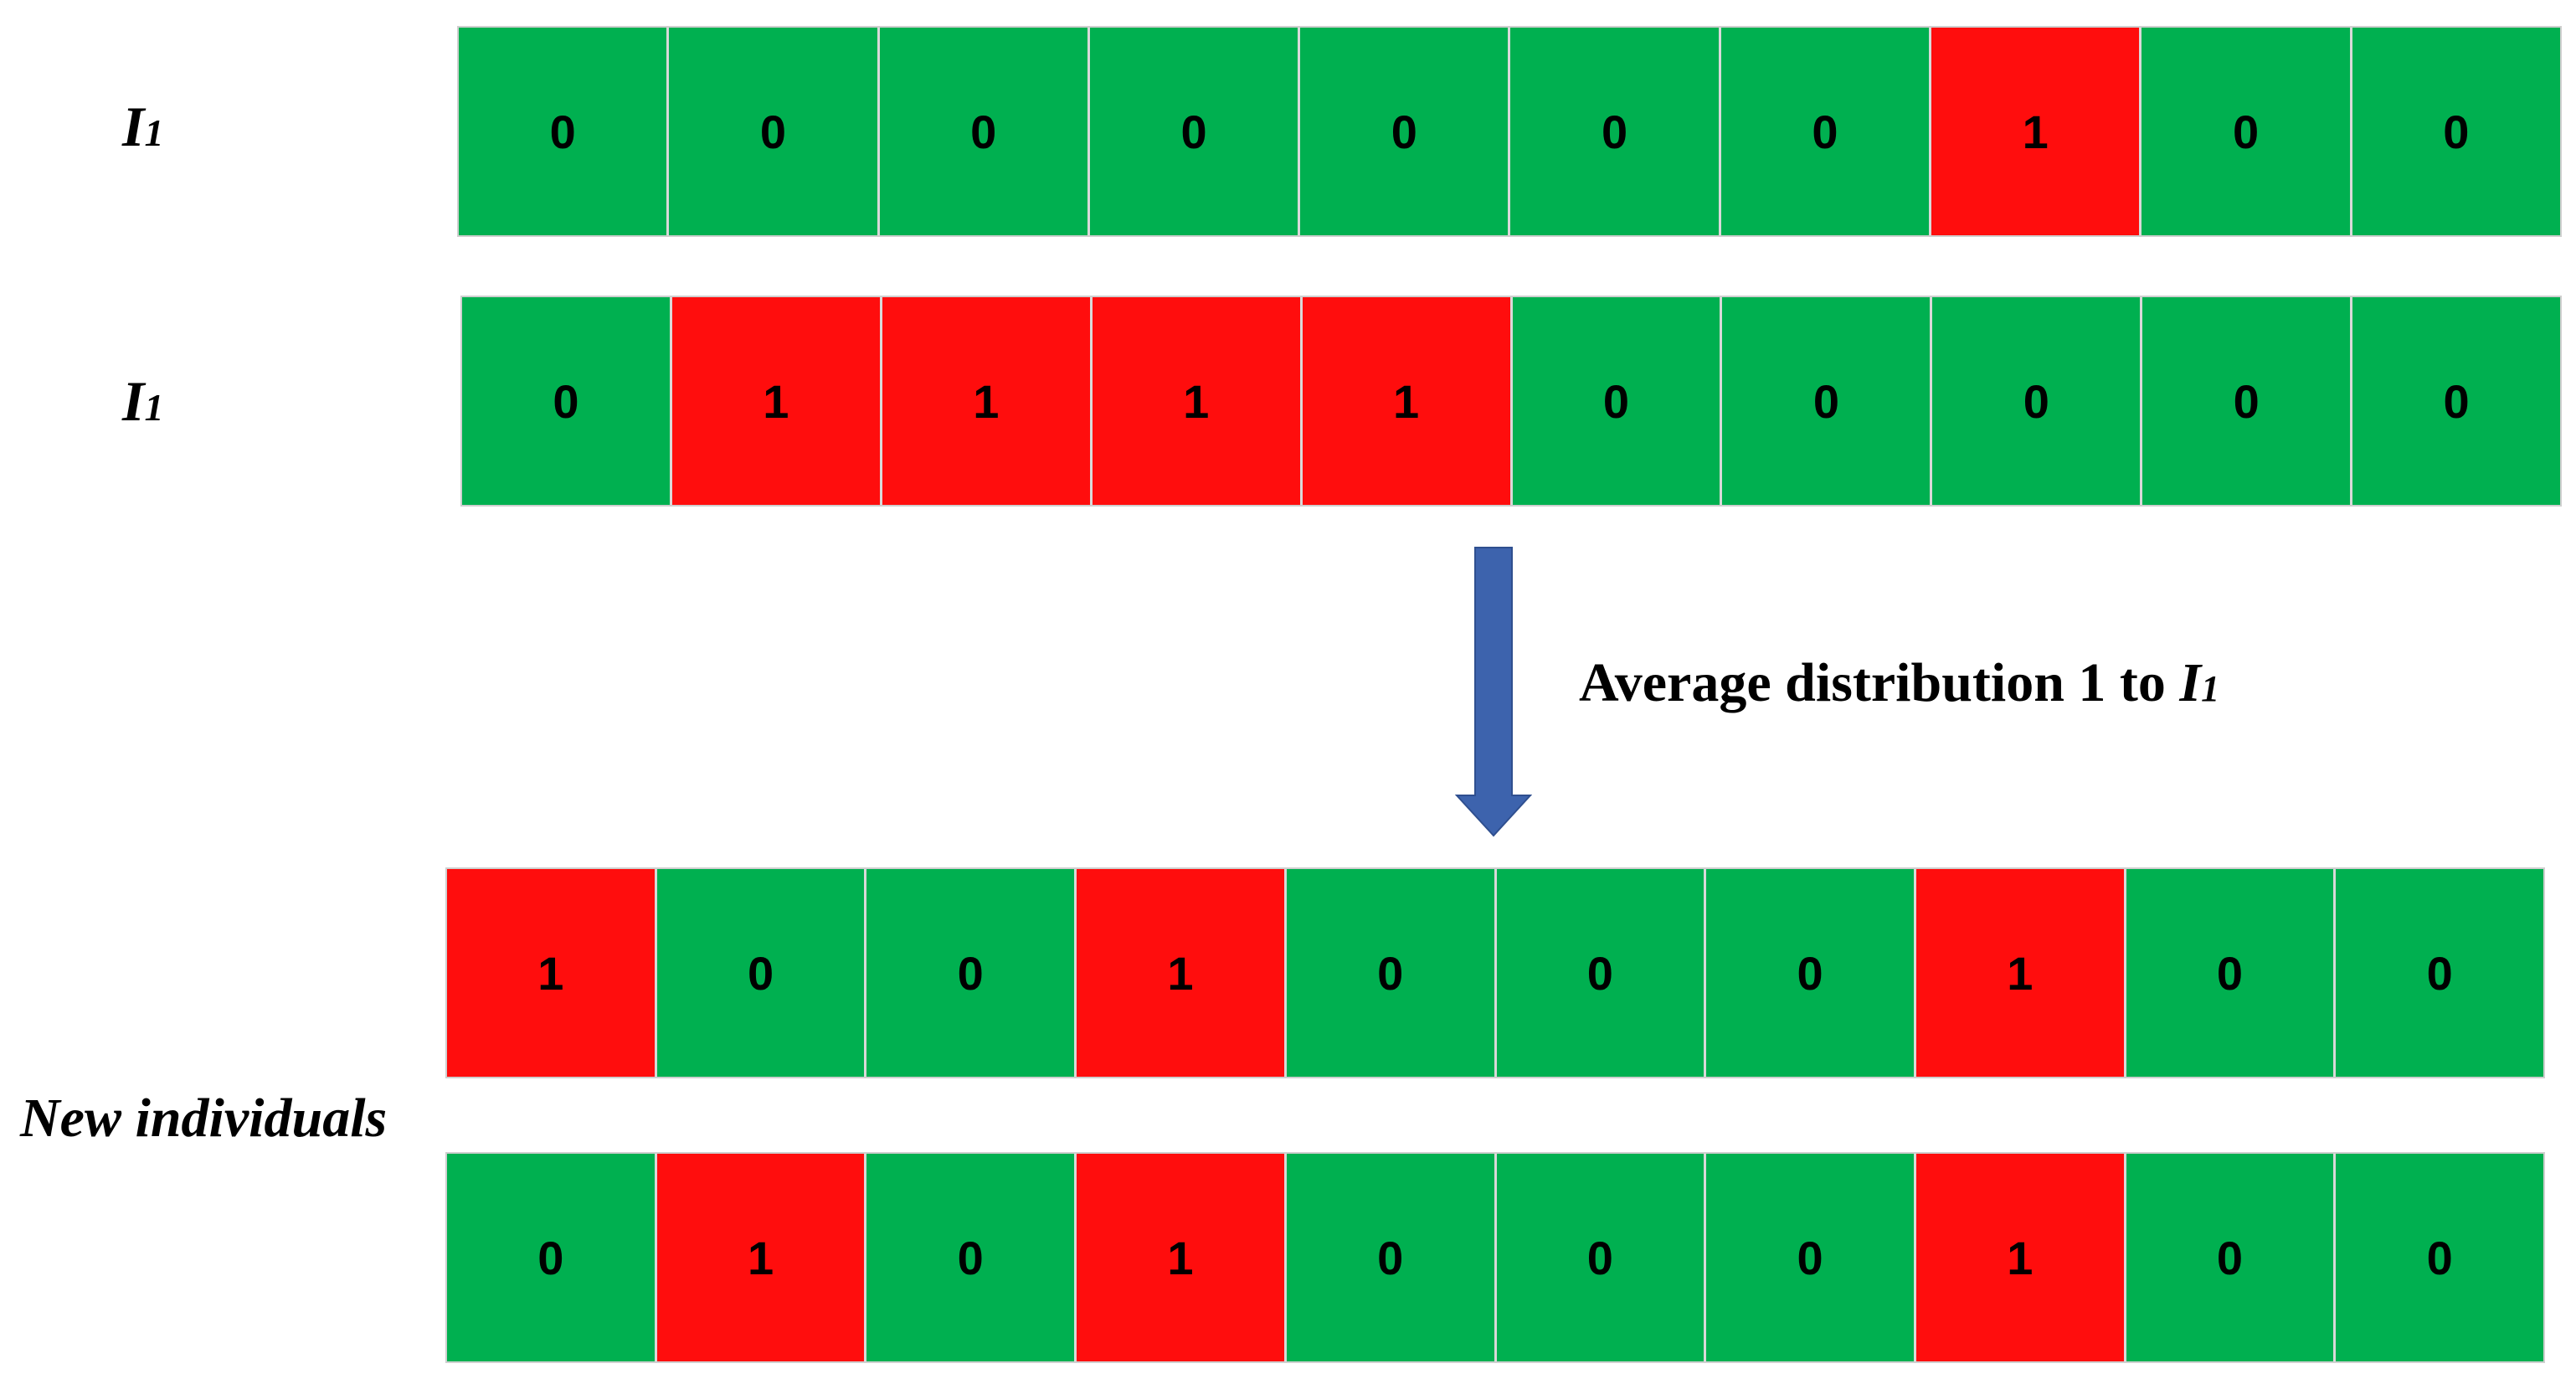 This screenshot has width=2576, height=1389. I want to click on step-target-letter: I, so click(2191, 682).